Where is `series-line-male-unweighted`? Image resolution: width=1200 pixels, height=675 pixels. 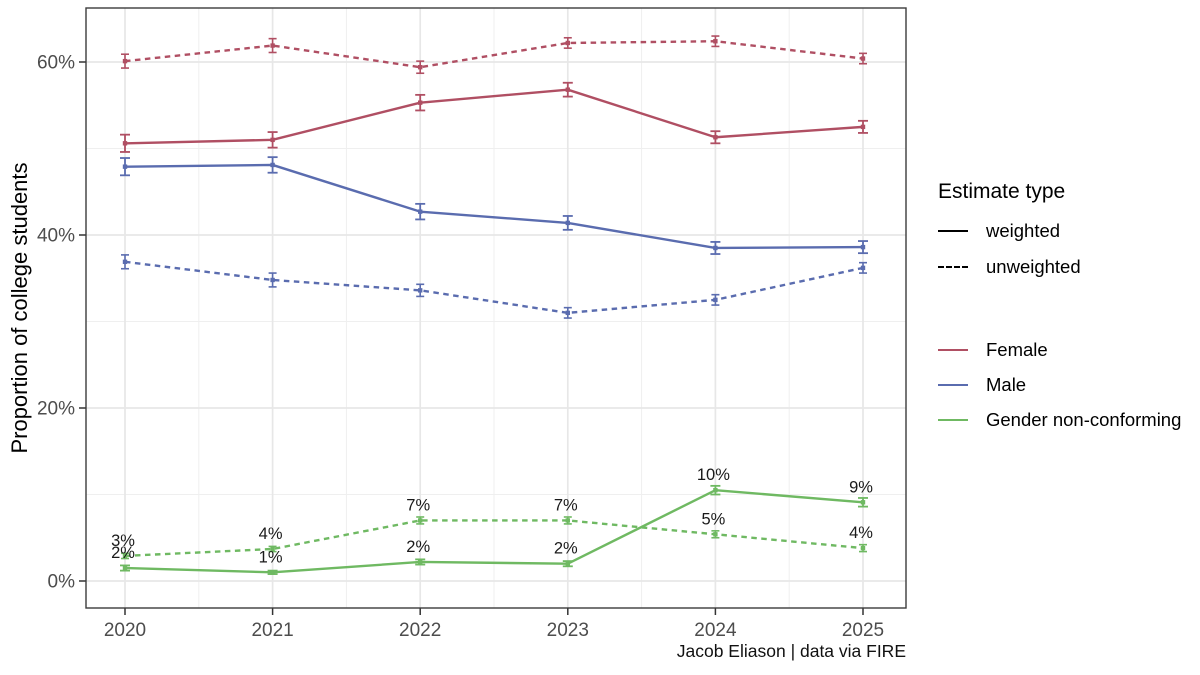 series-line-male-unweighted is located at coordinates (494, 287).